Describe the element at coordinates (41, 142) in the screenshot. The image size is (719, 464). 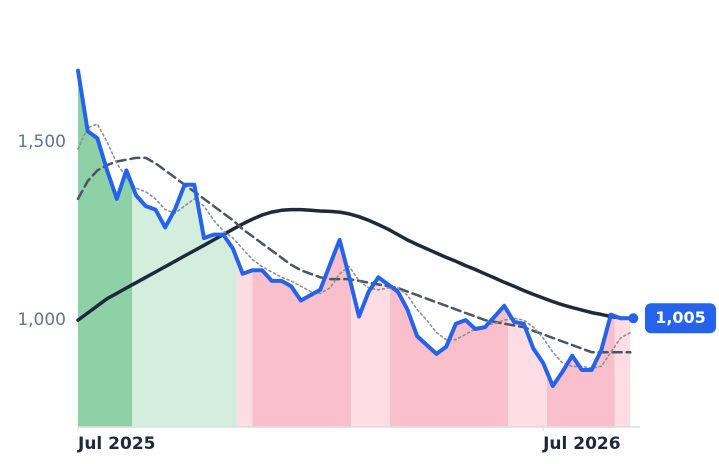
I see `y-tick-label: 1,500` at that location.